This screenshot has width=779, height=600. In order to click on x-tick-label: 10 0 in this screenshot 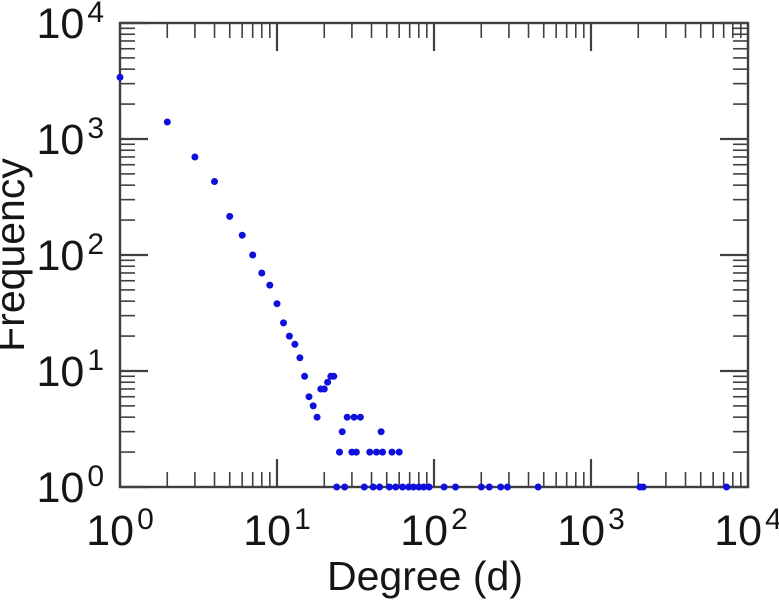, I will do `click(120, 529)`.